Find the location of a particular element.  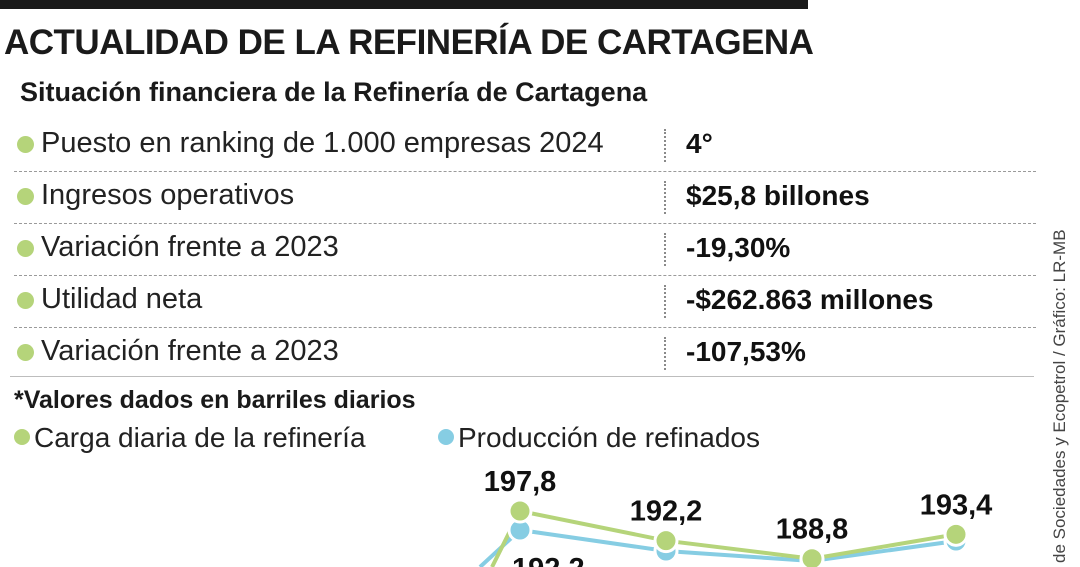

data-label-carga: 192,2 is located at coordinates (666, 512).